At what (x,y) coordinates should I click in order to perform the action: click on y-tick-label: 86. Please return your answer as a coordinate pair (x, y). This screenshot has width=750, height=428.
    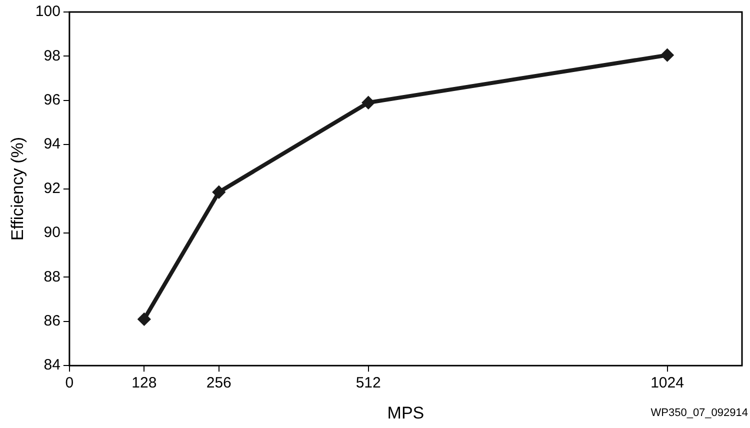
    Looking at the image, I should click on (52, 321).